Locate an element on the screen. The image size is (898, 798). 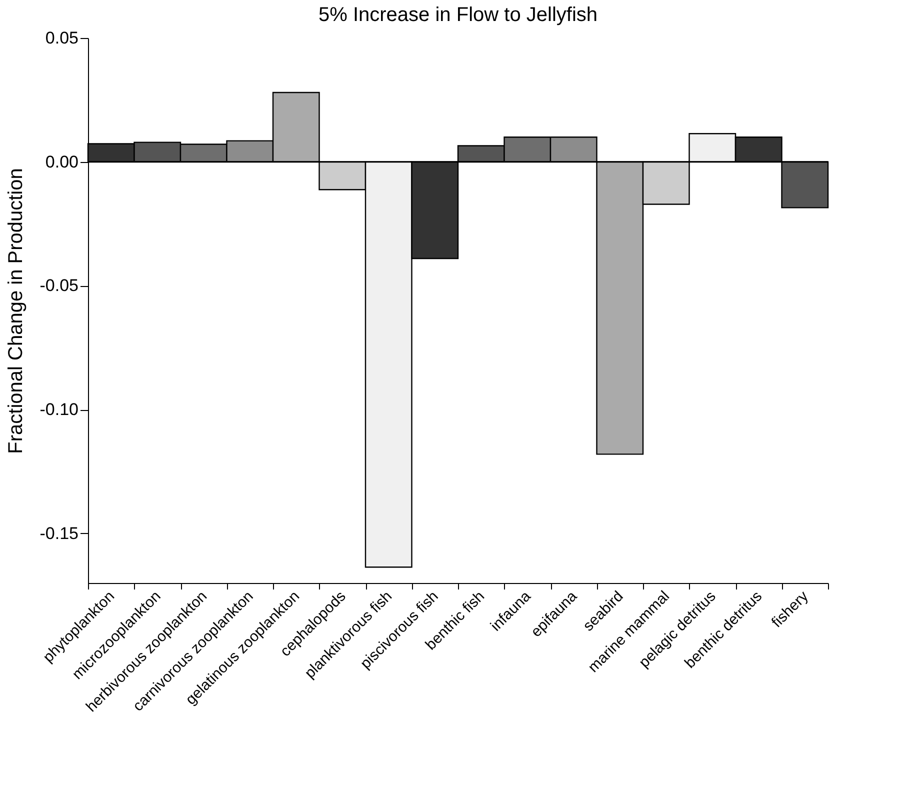
y-tick-label: 0.05 is located at coordinates (61, 38).